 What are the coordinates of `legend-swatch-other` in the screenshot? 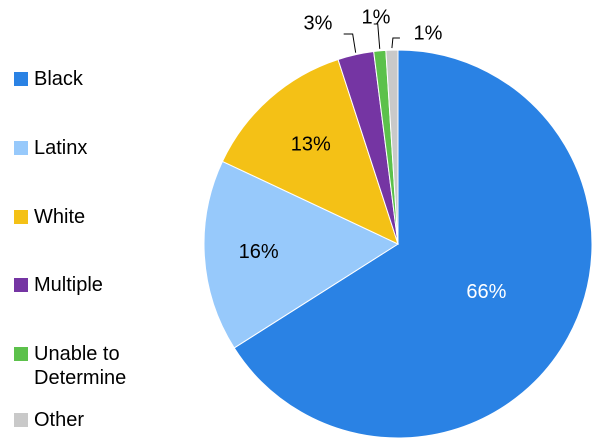 It's located at (21, 420).